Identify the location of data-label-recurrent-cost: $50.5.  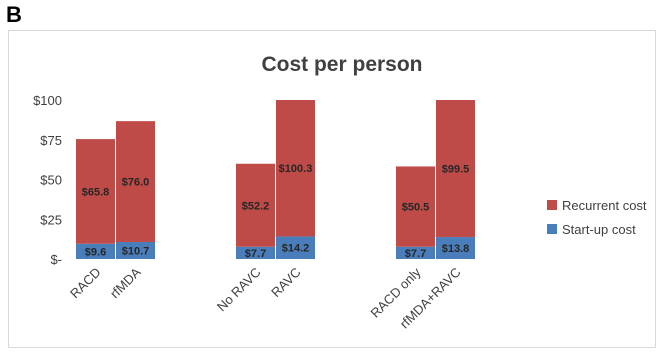
(416, 208).